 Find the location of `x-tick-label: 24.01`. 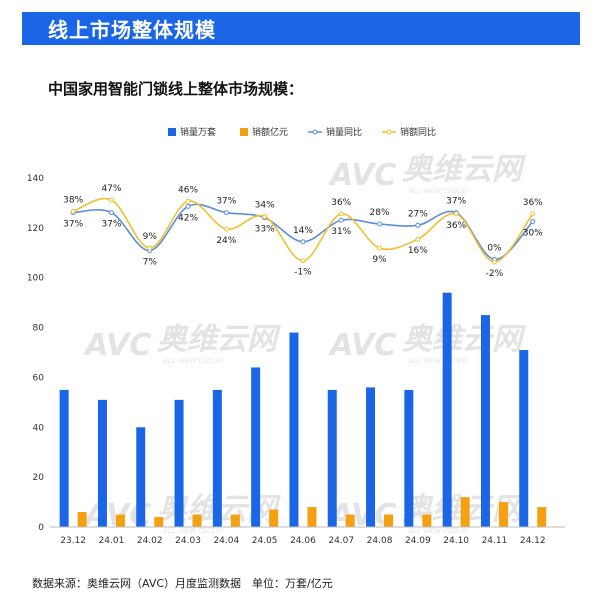

x-tick-label: 24.01 is located at coordinates (112, 541).